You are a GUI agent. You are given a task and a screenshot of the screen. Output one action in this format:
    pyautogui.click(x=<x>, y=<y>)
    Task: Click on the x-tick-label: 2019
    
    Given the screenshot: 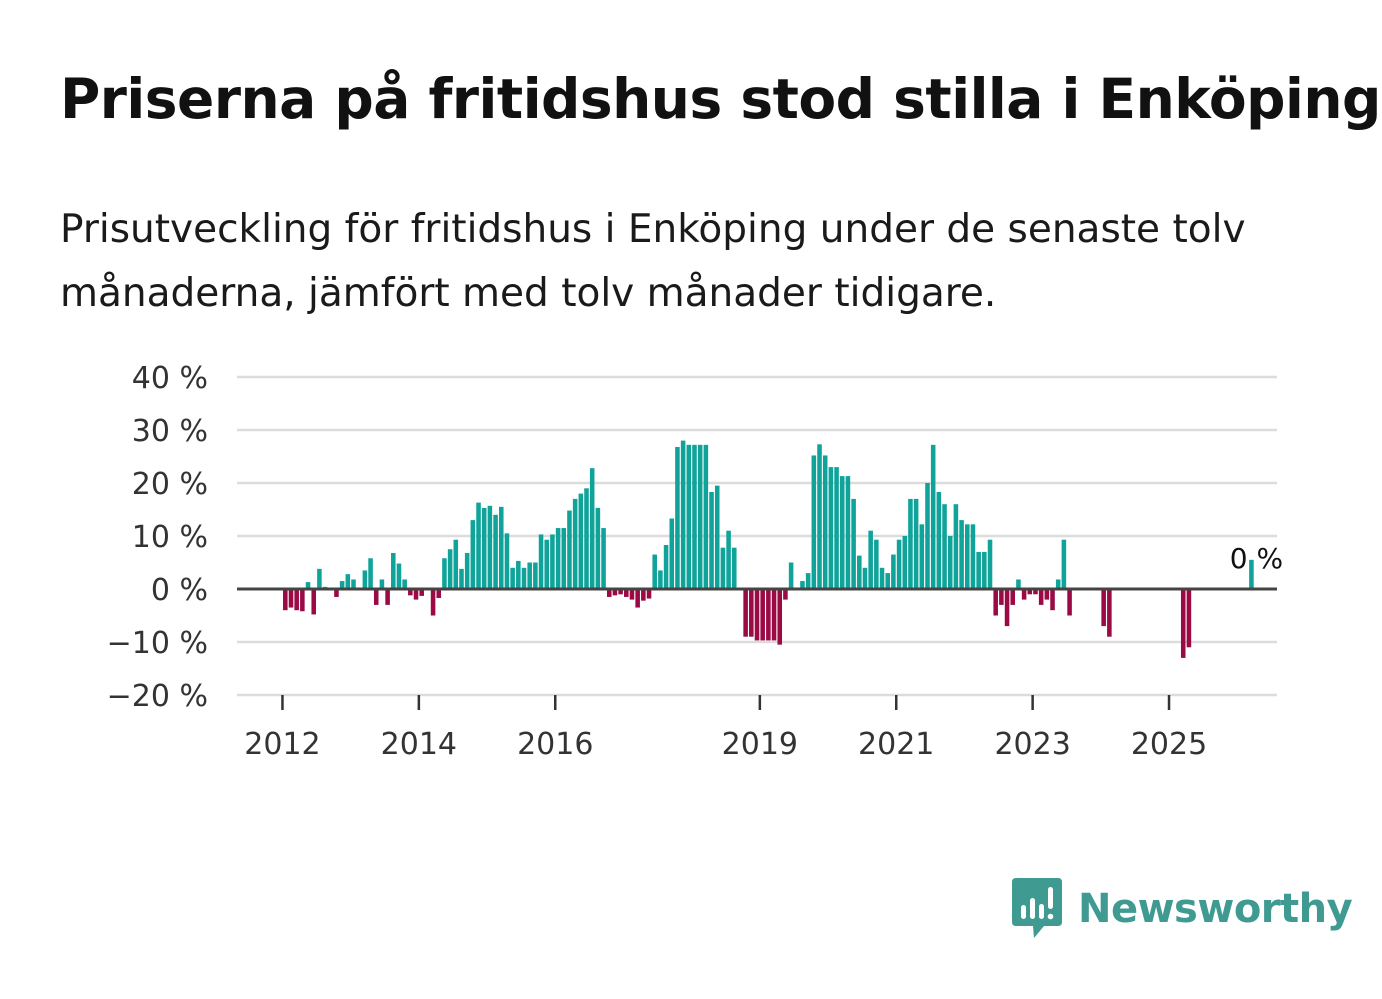 What is the action you would take?
    pyautogui.click(x=760, y=744)
    